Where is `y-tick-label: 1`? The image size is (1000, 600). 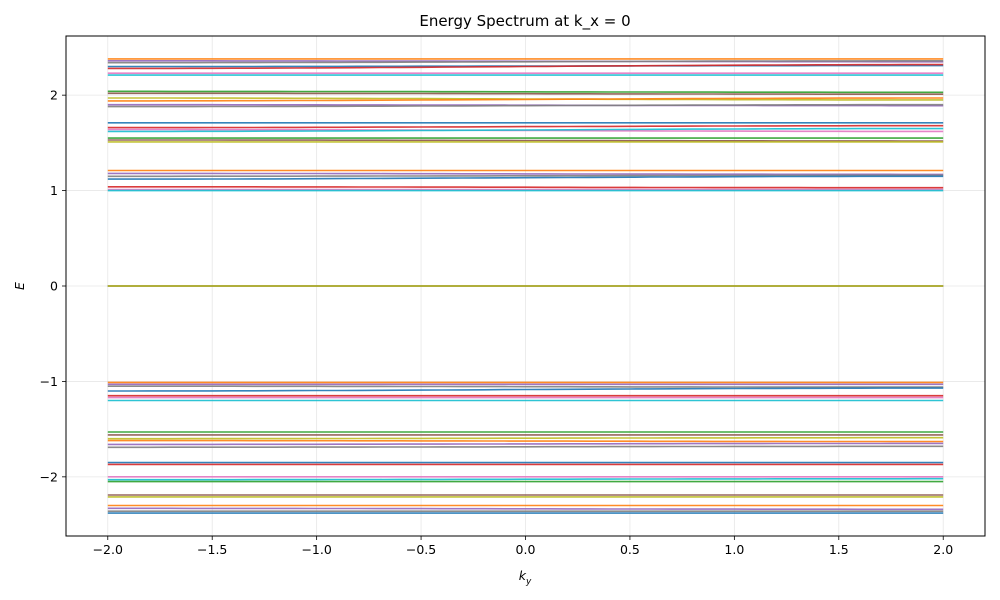
y-tick-label: 1 is located at coordinates (54, 190).